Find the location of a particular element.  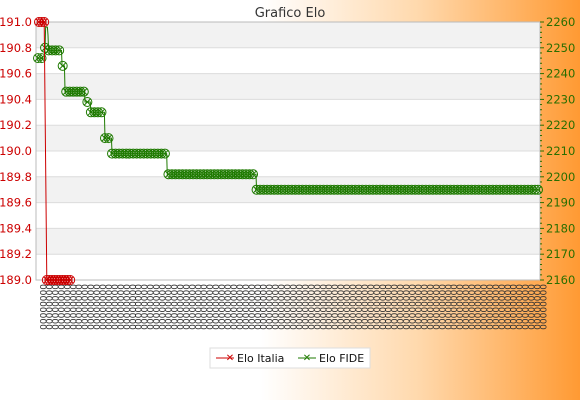

legend-box is located at coordinates (290, 358).